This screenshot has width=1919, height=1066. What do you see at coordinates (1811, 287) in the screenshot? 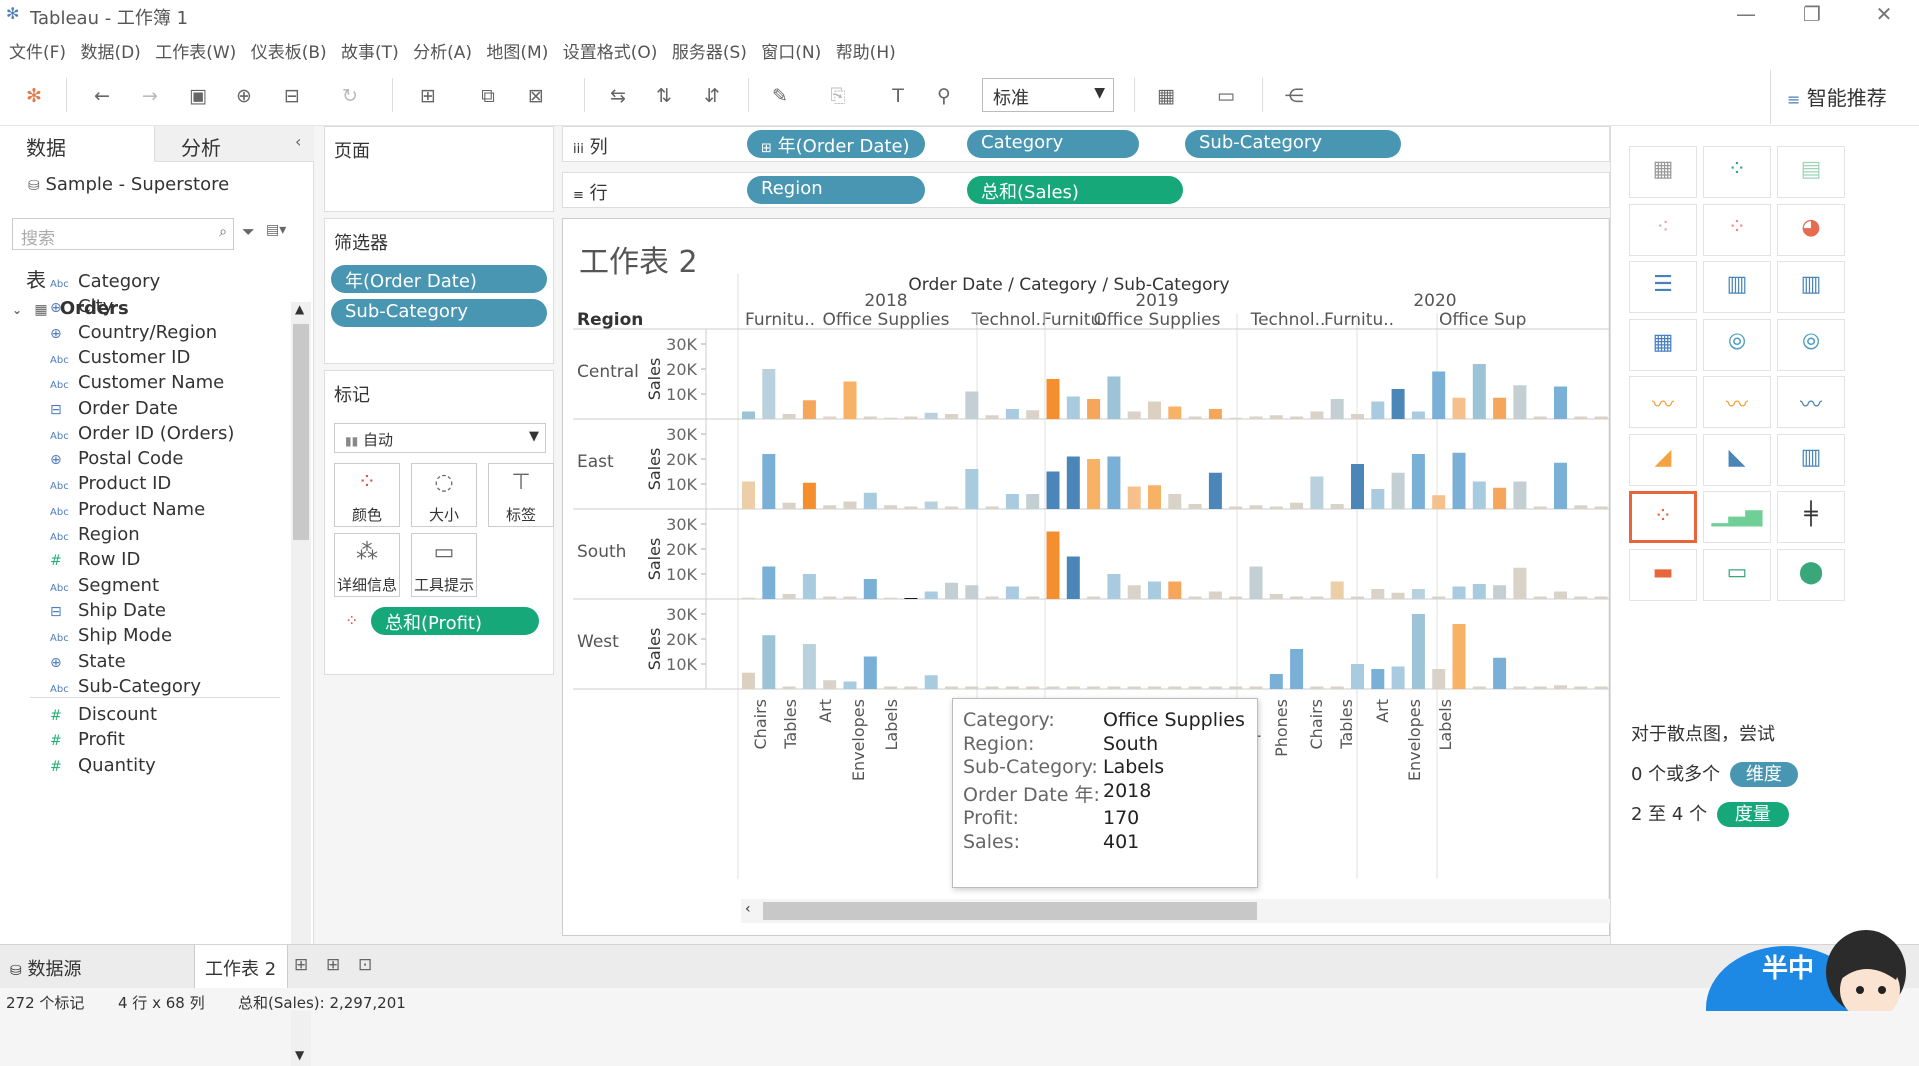
I see `show-me-side-by-side-bars: ▥` at bounding box center [1811, 287].